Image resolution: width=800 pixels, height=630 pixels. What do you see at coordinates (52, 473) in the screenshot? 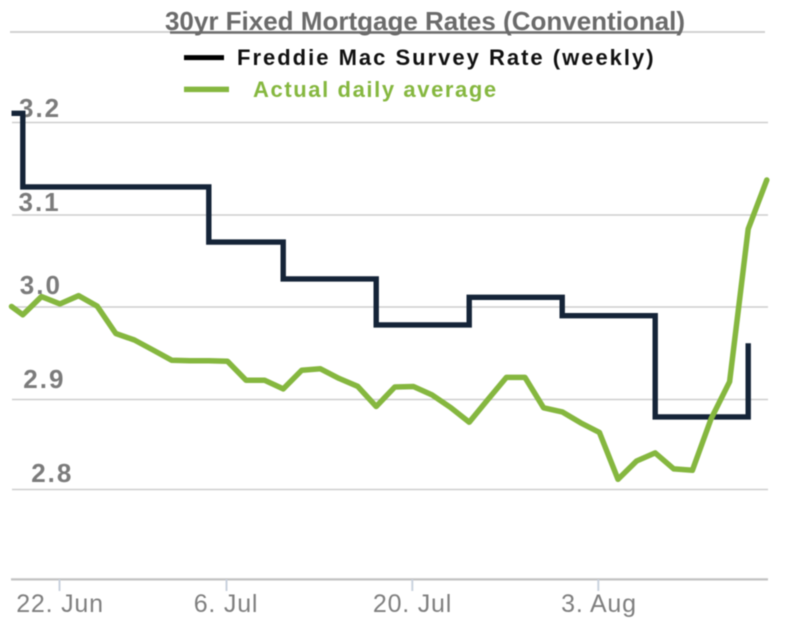
I see `svg-text: 2.8` at bounding box center [52, 473].